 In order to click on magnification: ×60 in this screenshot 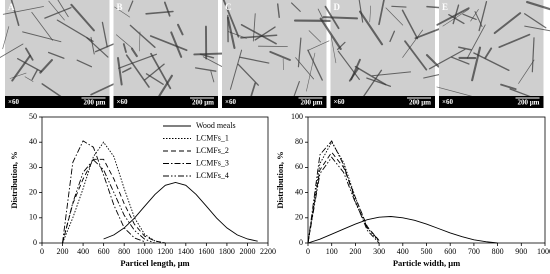, I will do `click(230, 102)`.